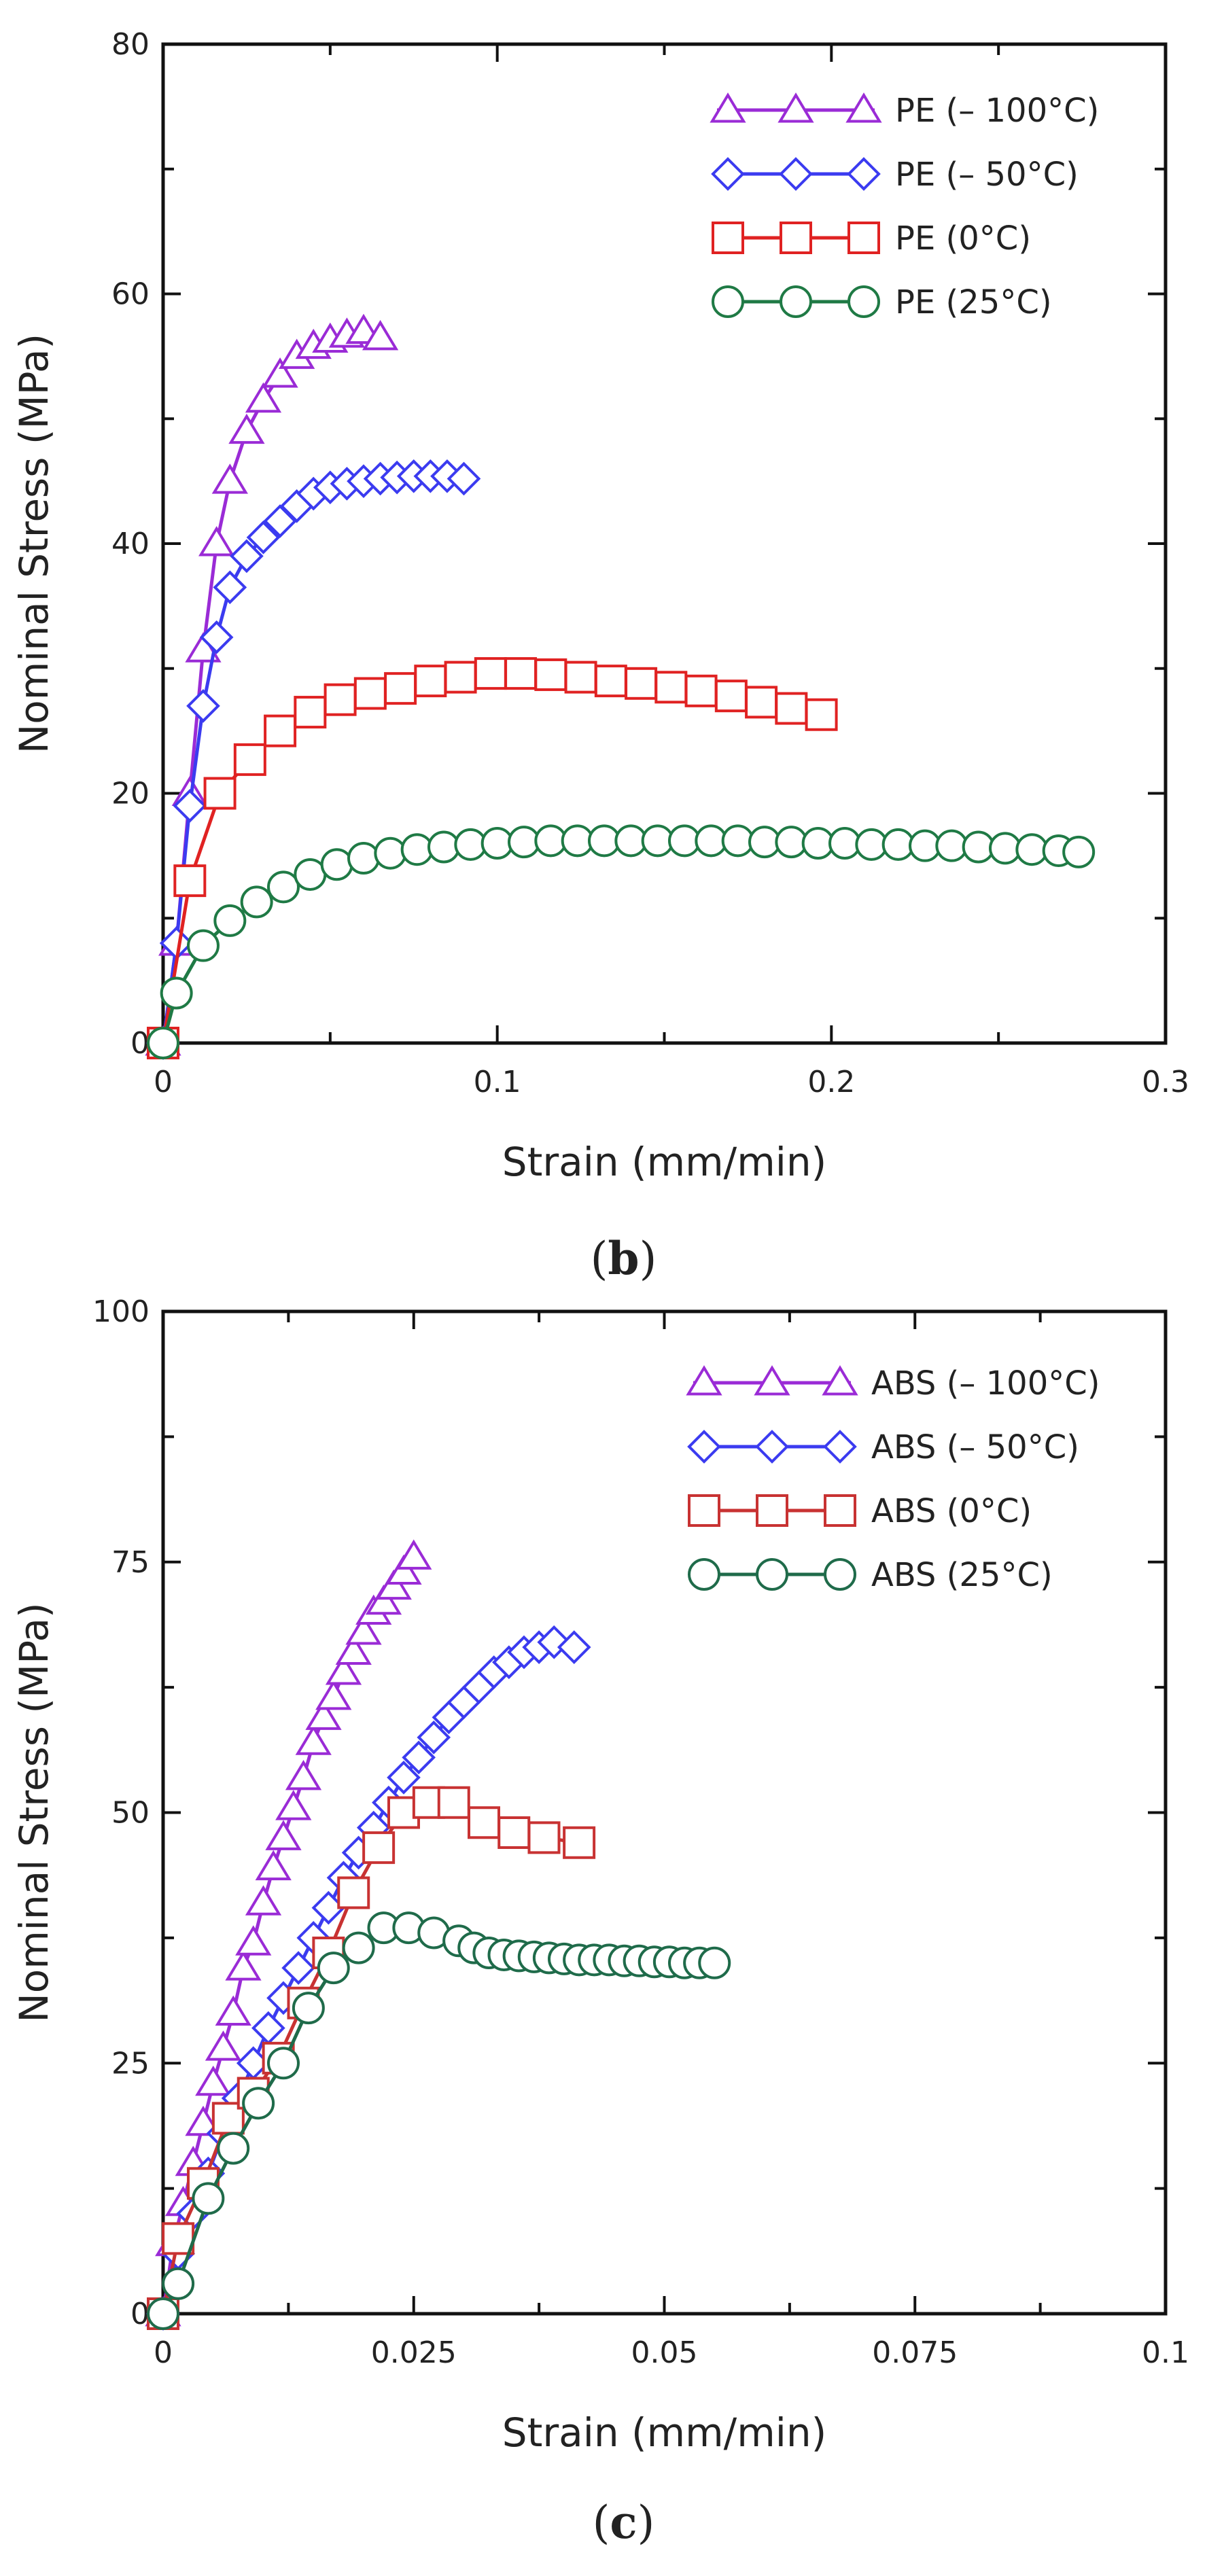 This screenshot has width=1224, height=2576. What do you see at coordinates (664, 2352) in the screenshot?
I see `x-tick-label: 0.05` at bounding box center [664, 2352].